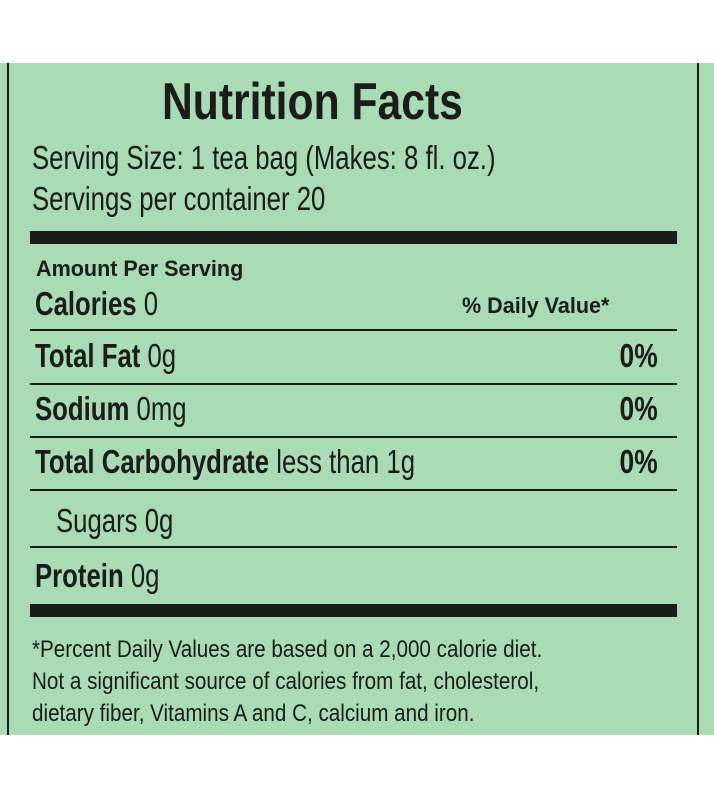 The width and height of the screenshot is (714, 800). What do you see at coordinates (82, 408) in the screenshot?
I see `nutrient-name: Sodium` at bounding box center [82, 408].